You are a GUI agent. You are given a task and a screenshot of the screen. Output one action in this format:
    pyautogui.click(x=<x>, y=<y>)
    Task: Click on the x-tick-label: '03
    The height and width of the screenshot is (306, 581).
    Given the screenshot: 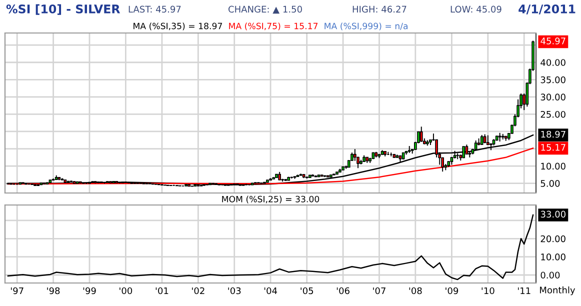 What is the action you would take?
    pyautogui.click(x=234, y=290)
    